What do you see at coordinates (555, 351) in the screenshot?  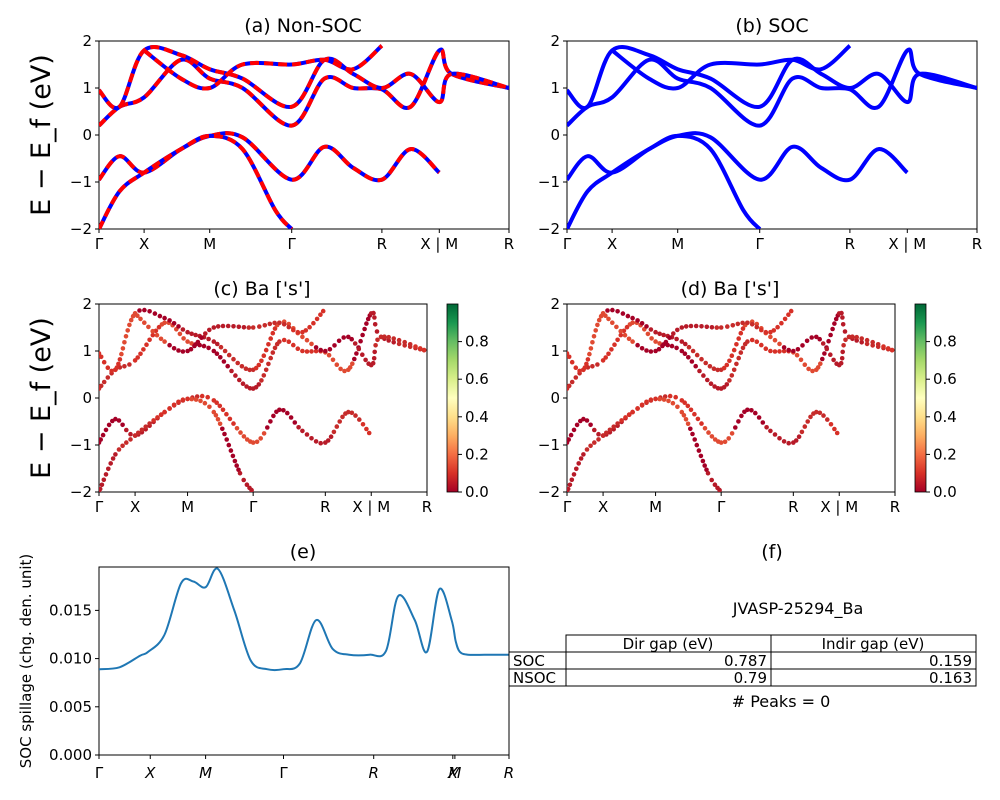 I see `ytick-label: 1` at bounding box center [555, 351].